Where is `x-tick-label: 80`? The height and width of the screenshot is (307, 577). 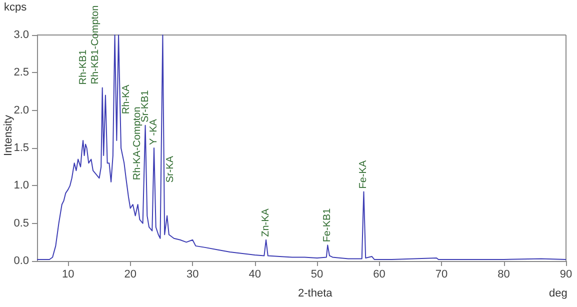 x-tick-label: 80 is located at coordinates (504, 274).